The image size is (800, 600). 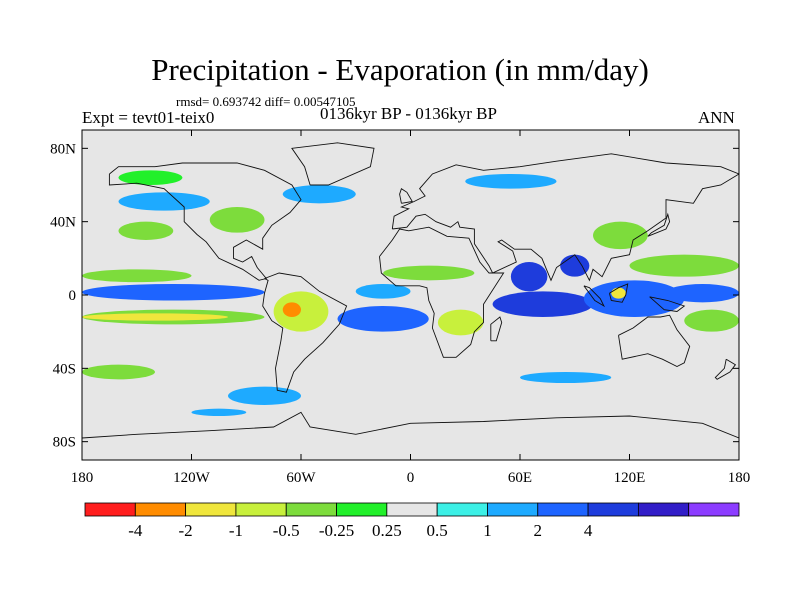 What do you see at coordinates (150, 178) in the screenshot?
I see `anomaly-alaska-dry` at bounding box center [150, 178].